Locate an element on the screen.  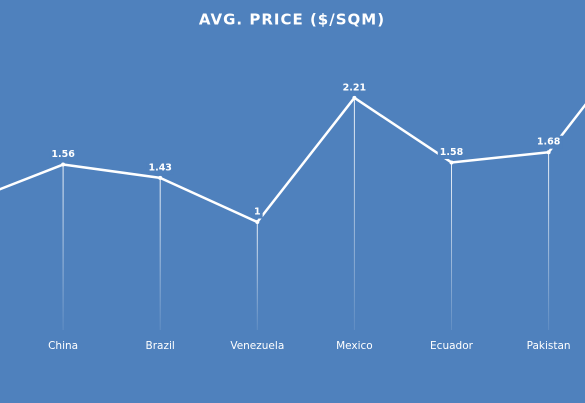
x-tick-label: Brazil is located at coordinates (160, 346).